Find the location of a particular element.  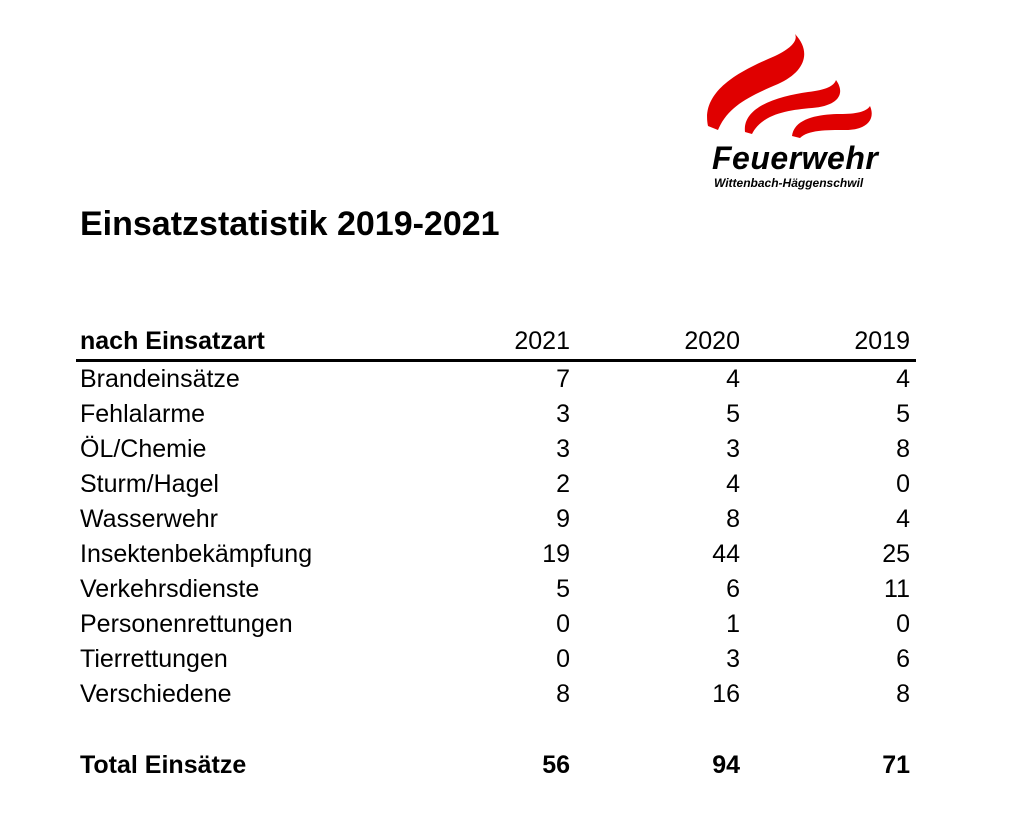

total-row: Total Einsätze 56 94 71 is located at coordinates (496, 765).